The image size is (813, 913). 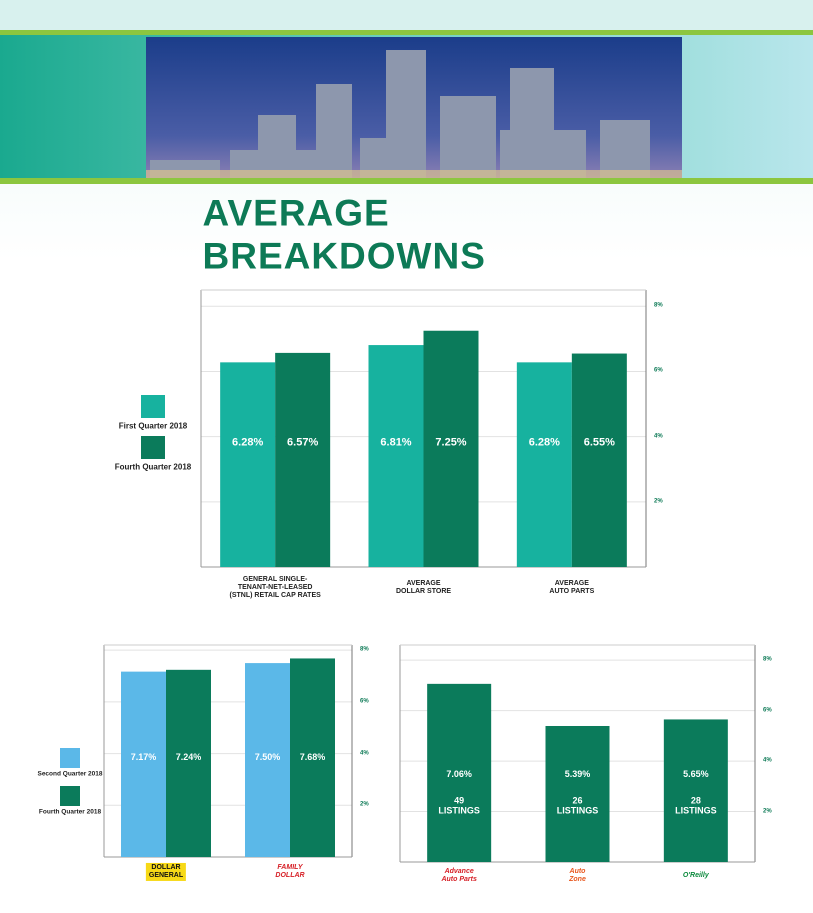 What do you see at coordinates (153, 426) in the screenshot?
I see `legend-label: First Quarter 2018` at bounding box center [153, 426].